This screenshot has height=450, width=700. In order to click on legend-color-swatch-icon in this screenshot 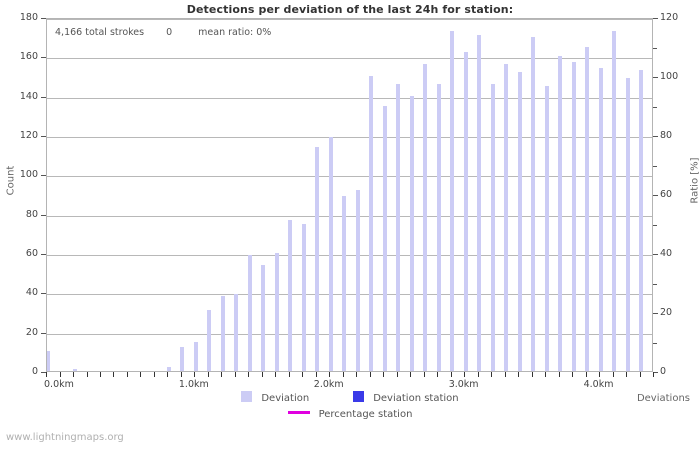, I will do `click(247, 396)`.